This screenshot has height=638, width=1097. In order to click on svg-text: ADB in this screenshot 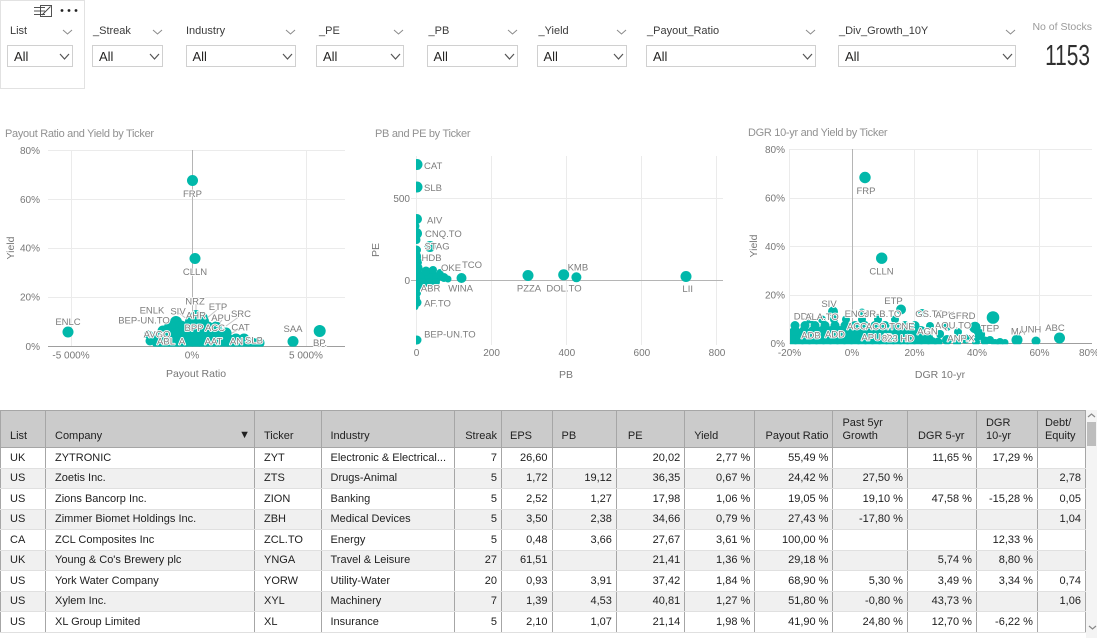, I will do `click(811, 336)`.